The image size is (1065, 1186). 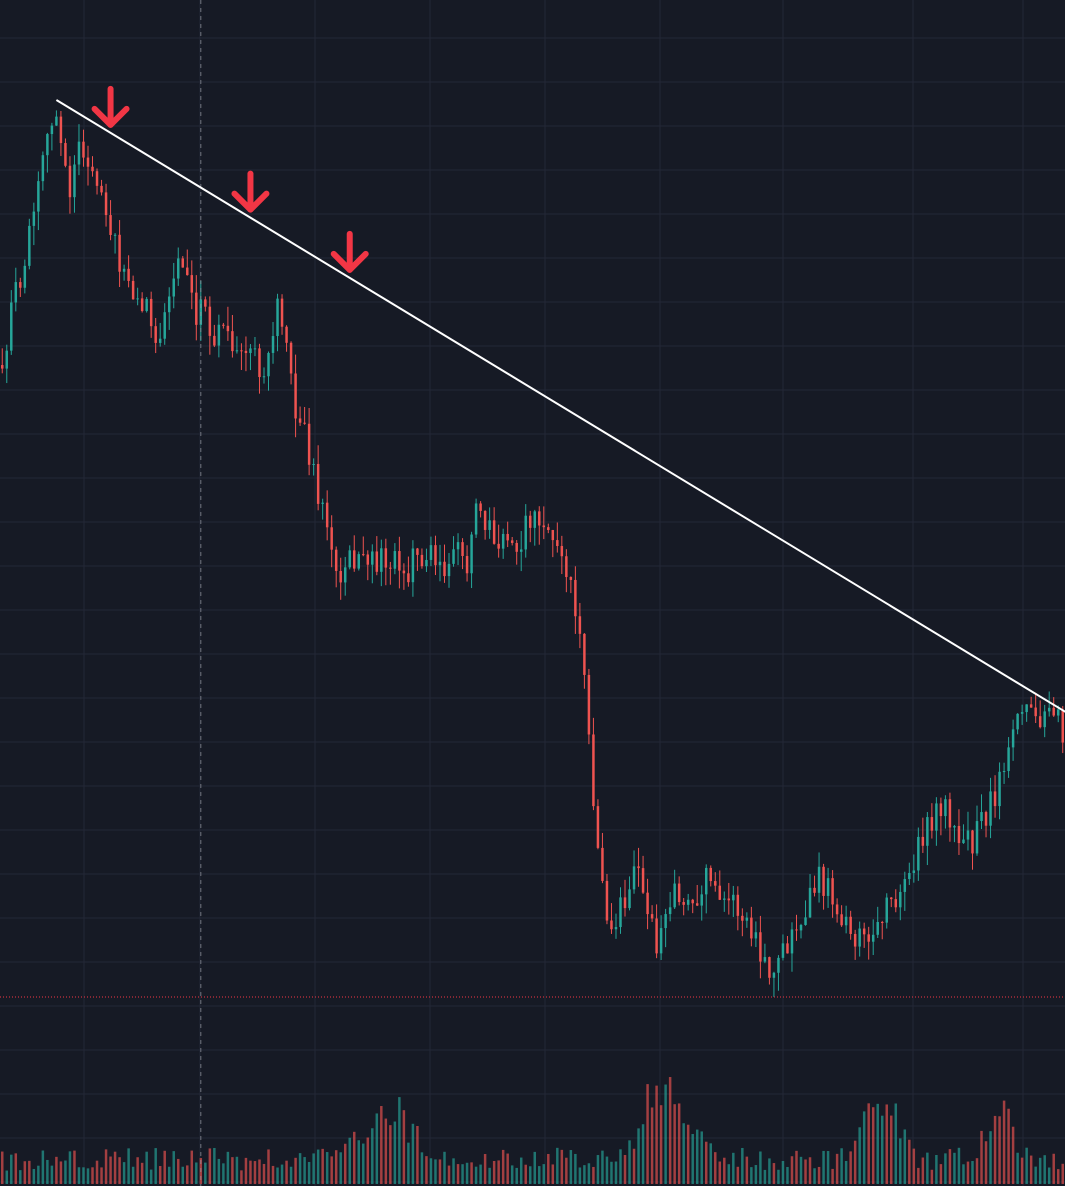 I want to click on volume-bars, so click(x=532, y=1130).